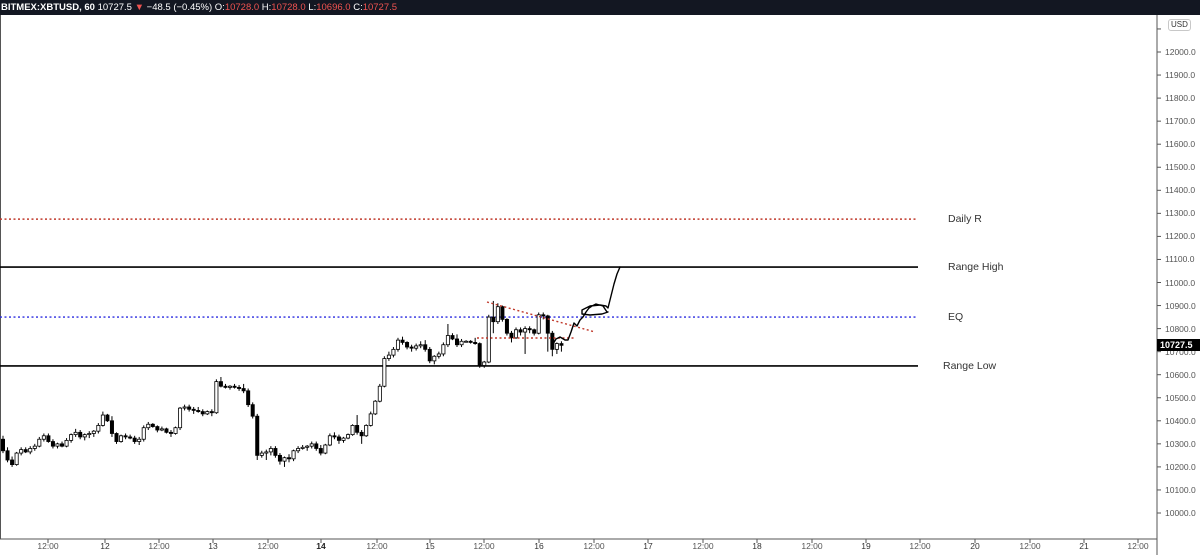  I want to click on open-value: 10728.0, so click(242, 7).